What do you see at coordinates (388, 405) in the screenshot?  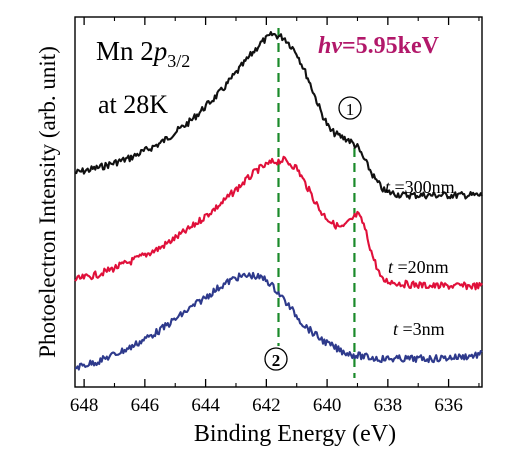 I see `x-tick-label: 638` at bounding box center [388, 405].